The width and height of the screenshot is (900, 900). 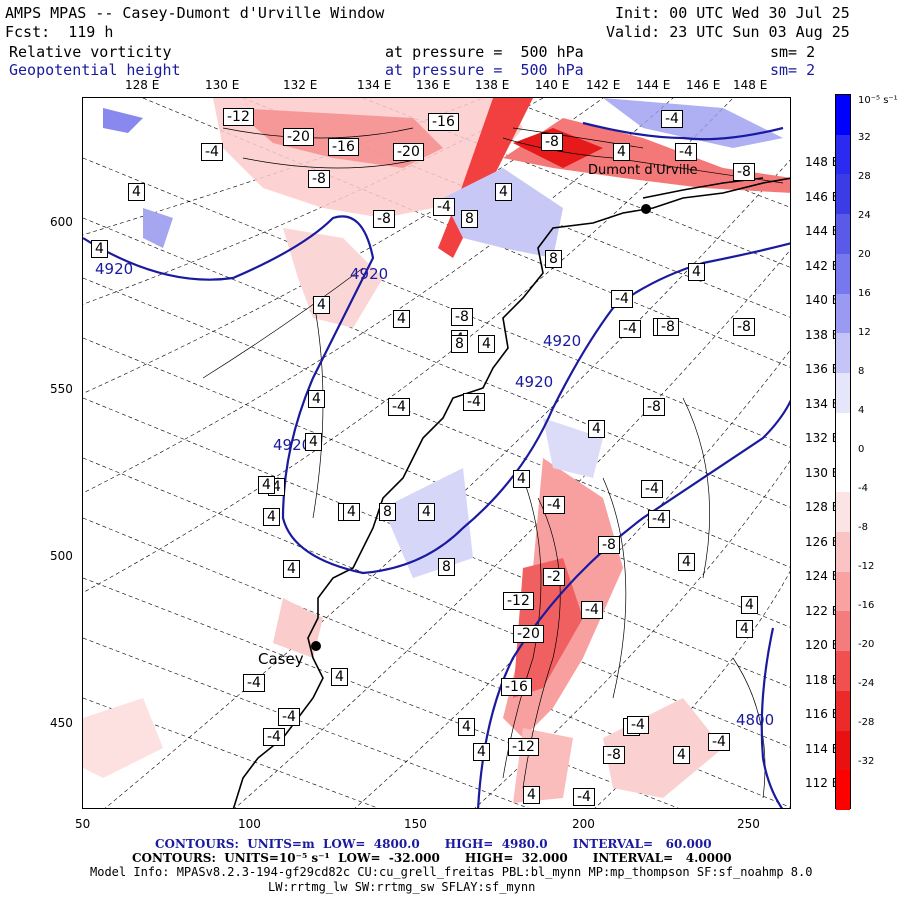 What do you see at coordinates (523, 747) in the screenshot?
I see `vorticity-value-label: -12` at bounding box center [523, 747].